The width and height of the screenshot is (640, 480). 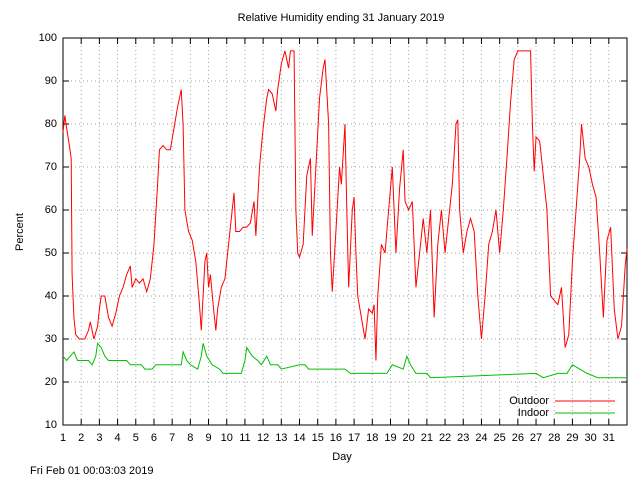 I want to click on x-tick-label: 6, so click(x=154, y=438).